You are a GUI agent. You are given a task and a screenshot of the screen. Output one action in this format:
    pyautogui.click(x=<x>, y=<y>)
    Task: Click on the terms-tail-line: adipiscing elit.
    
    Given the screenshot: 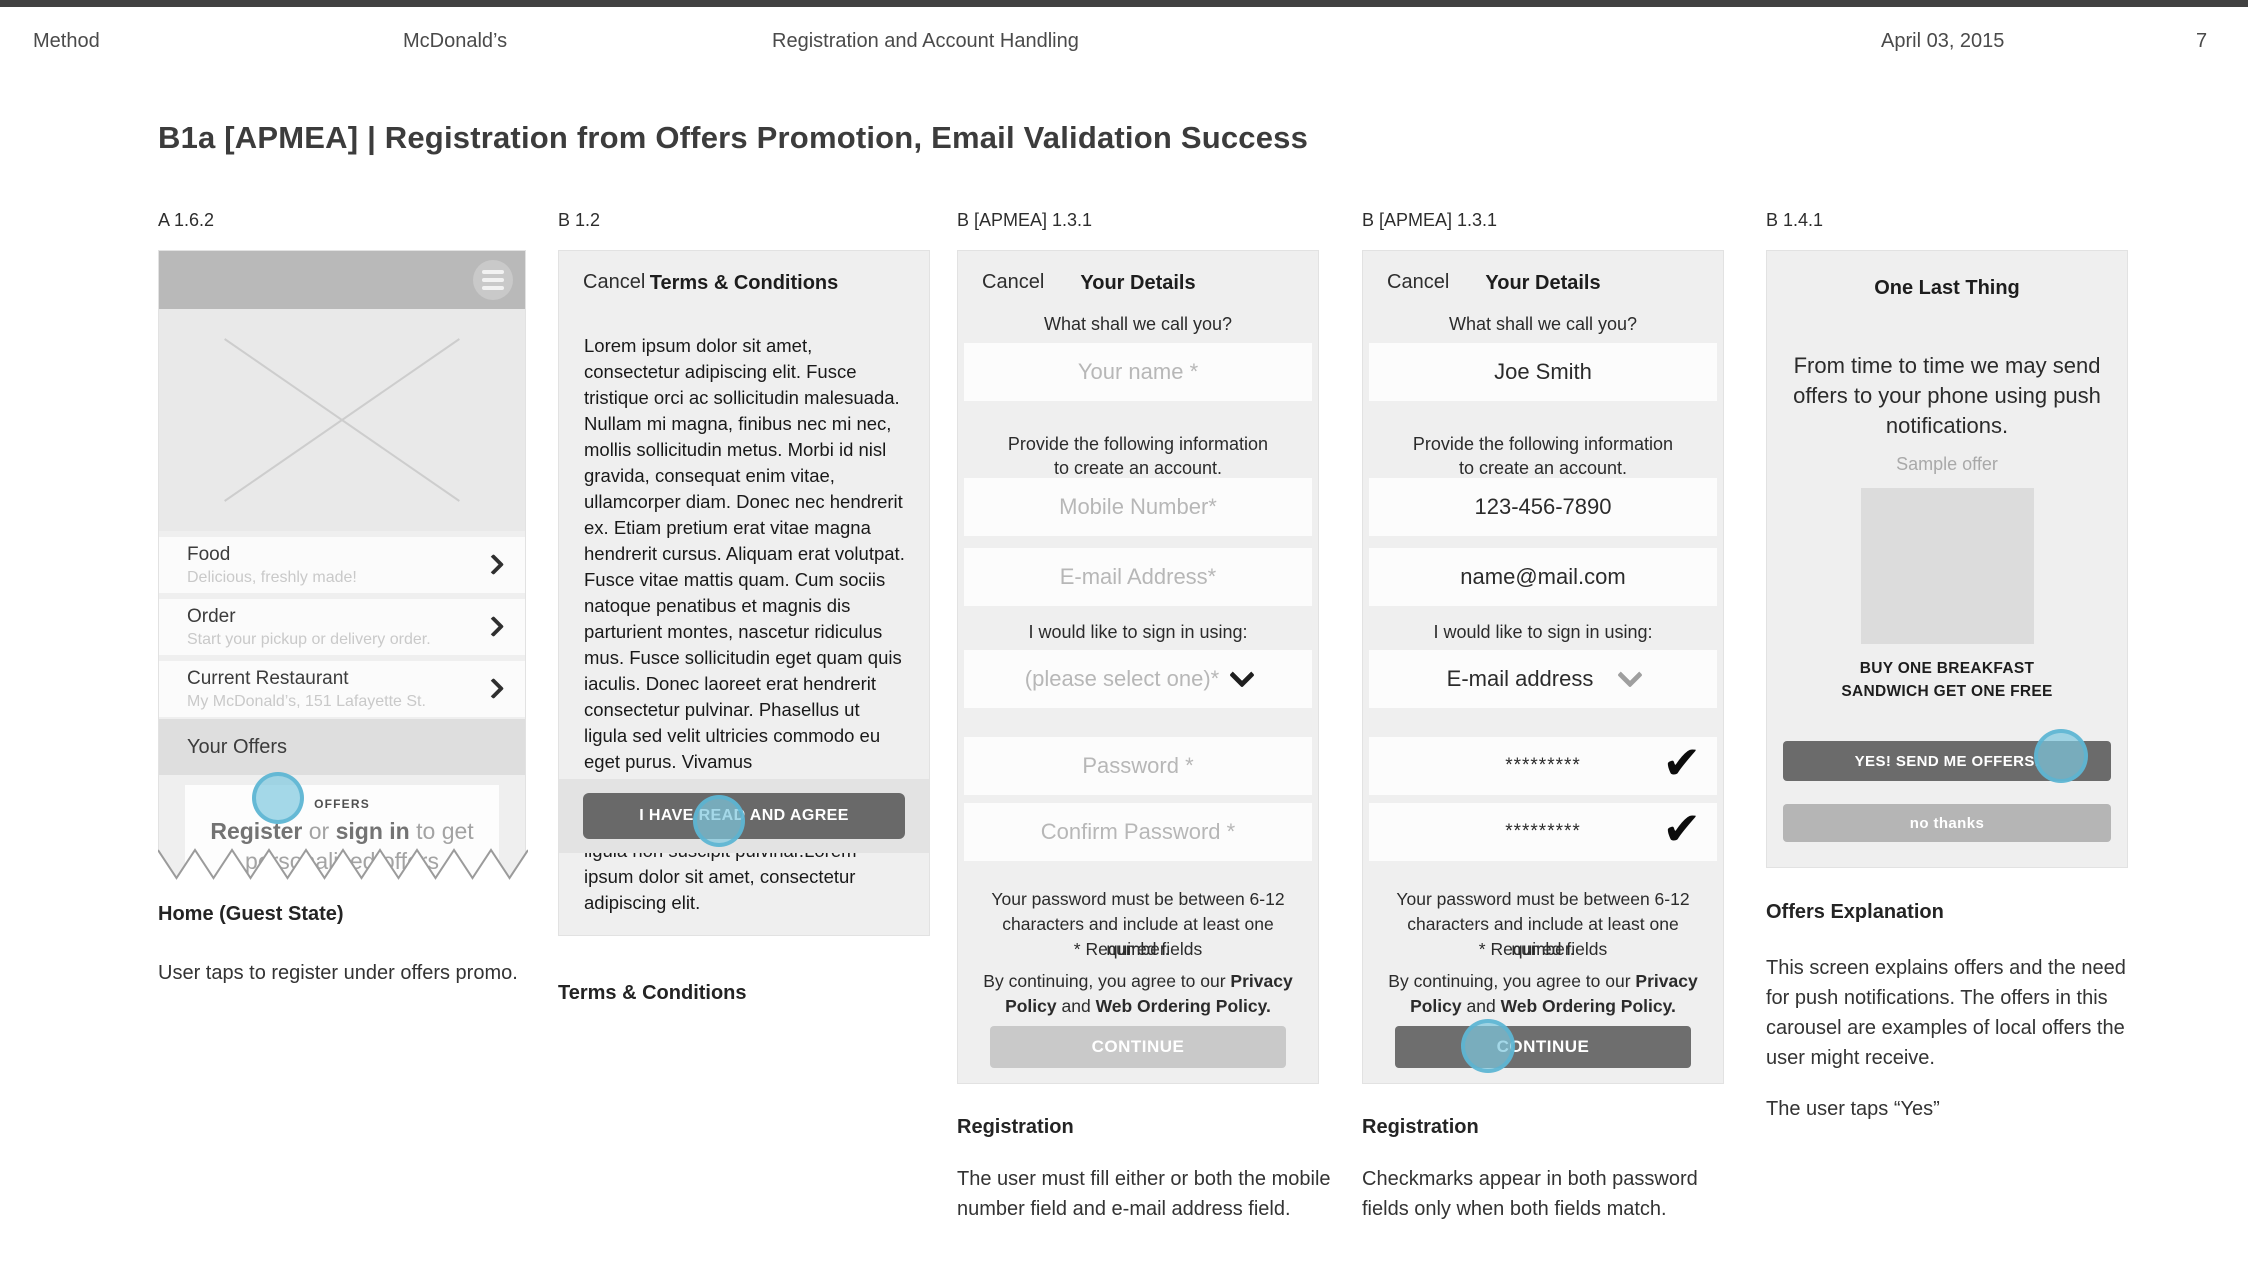 What is the action you would take?
    pyautogui.click(x=642, y=902)
    